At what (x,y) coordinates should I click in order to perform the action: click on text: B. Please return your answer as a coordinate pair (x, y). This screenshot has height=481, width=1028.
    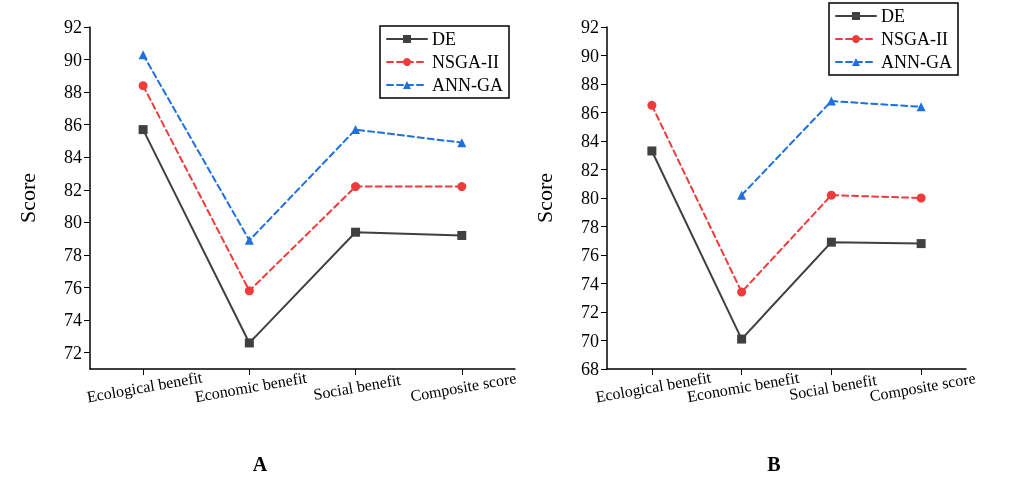
    Looking at the image, I should click on (774, 464).